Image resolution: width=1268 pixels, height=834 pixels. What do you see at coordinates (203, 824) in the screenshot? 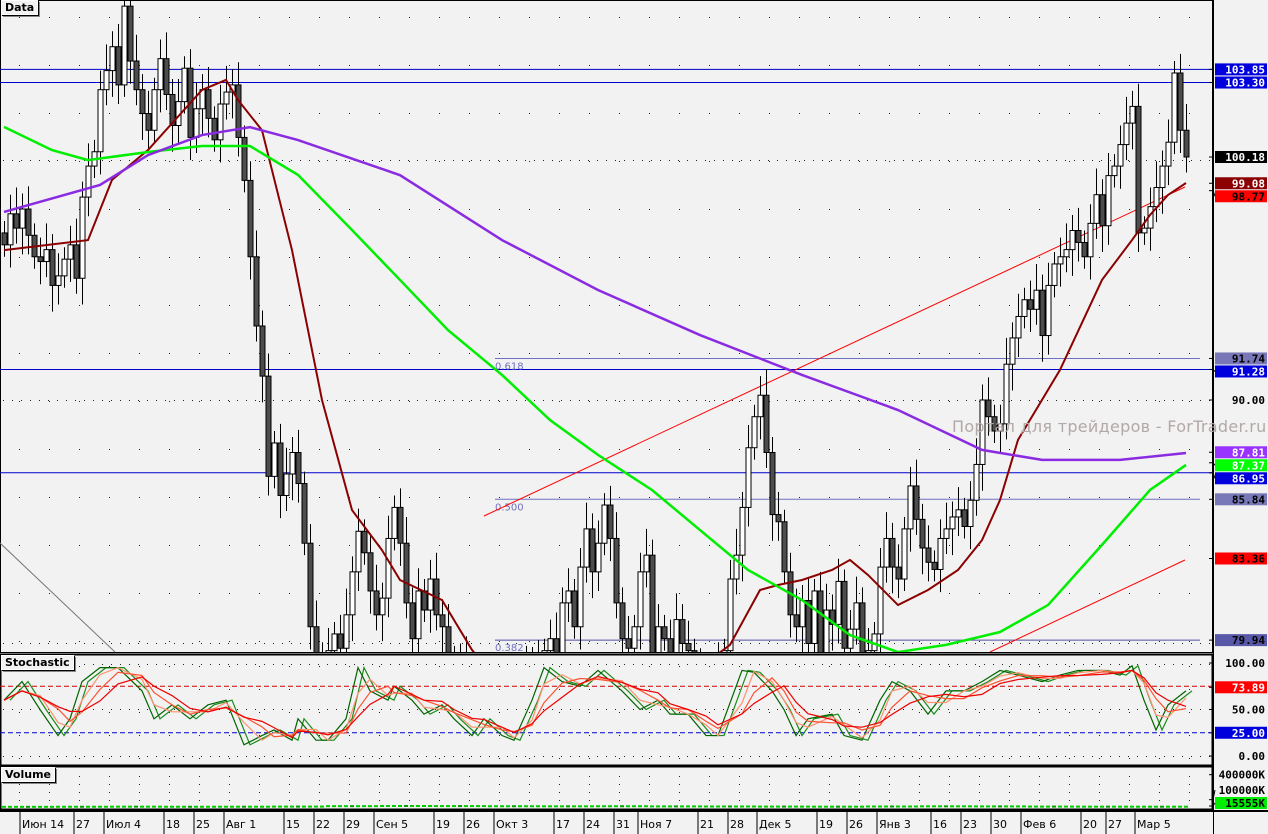
I see `date-label: 25` at bounding box center [203, 824].